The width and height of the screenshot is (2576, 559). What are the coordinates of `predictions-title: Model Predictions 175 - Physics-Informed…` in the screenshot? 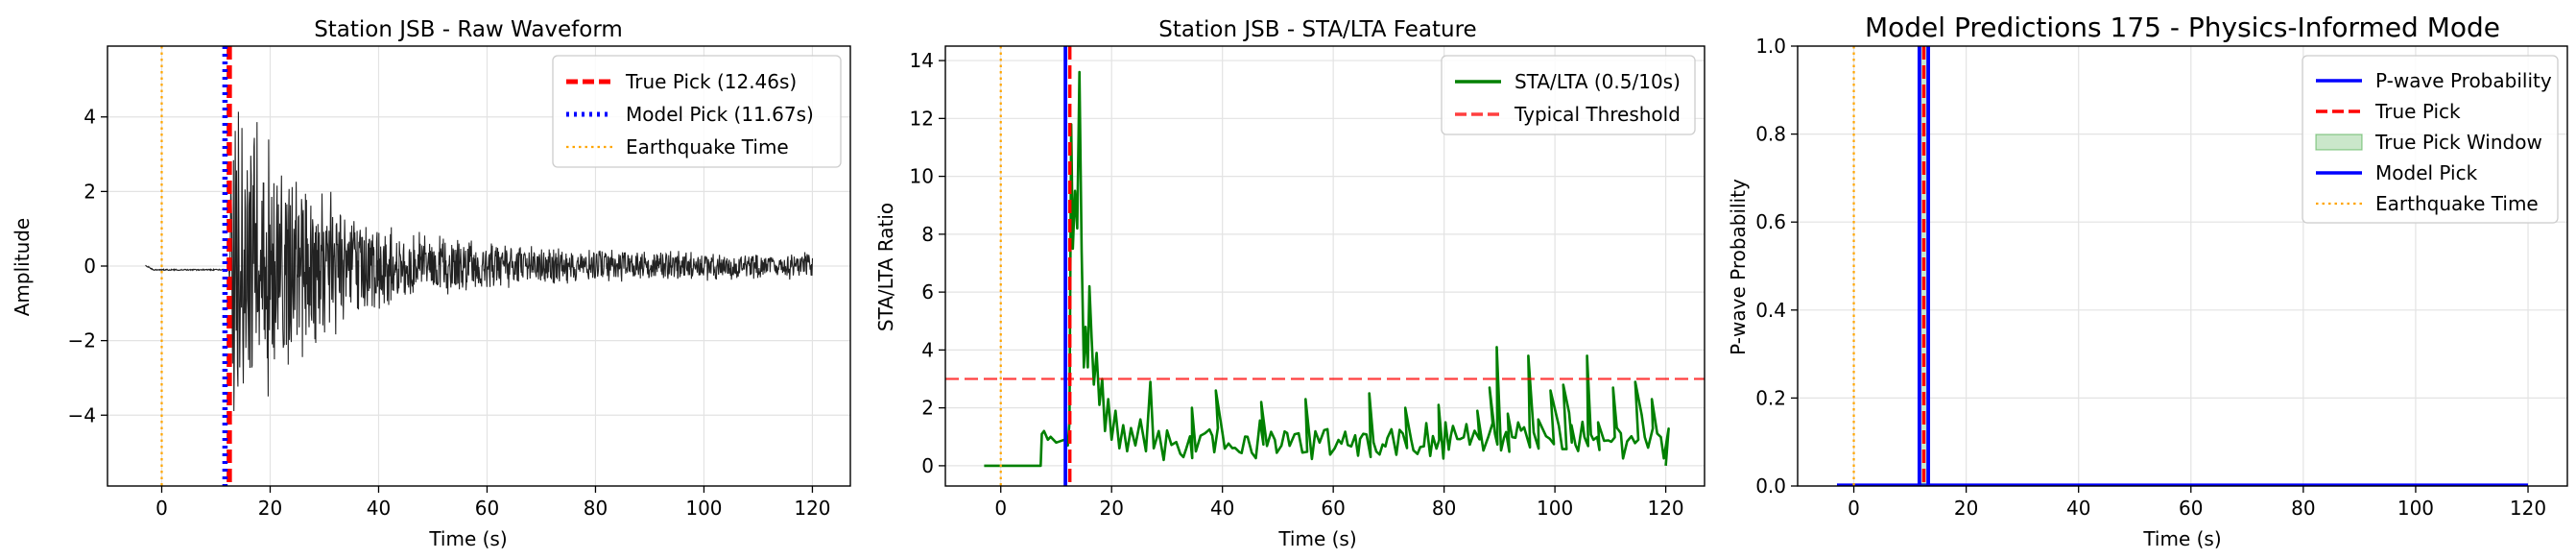 It's located at (2182, 27).